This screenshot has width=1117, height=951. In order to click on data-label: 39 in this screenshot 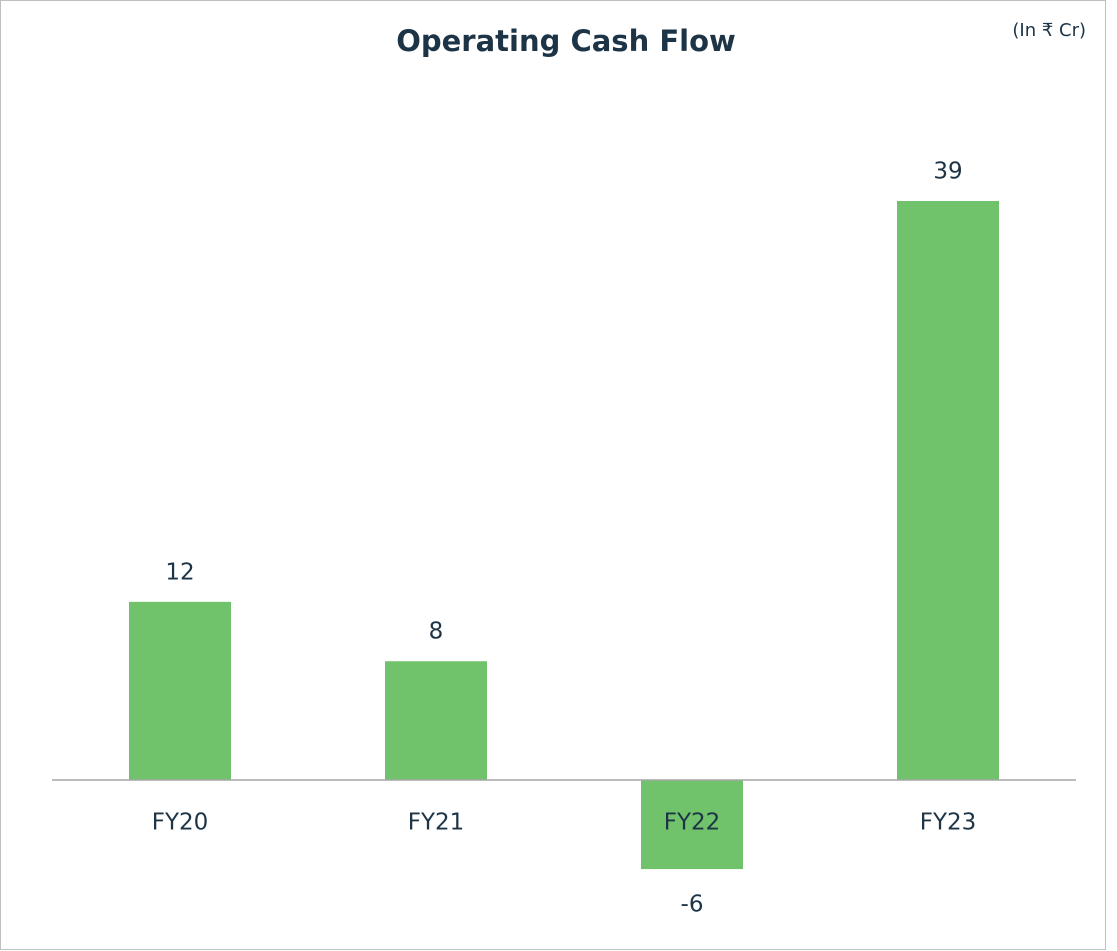, I will do `click(947, 172)`.